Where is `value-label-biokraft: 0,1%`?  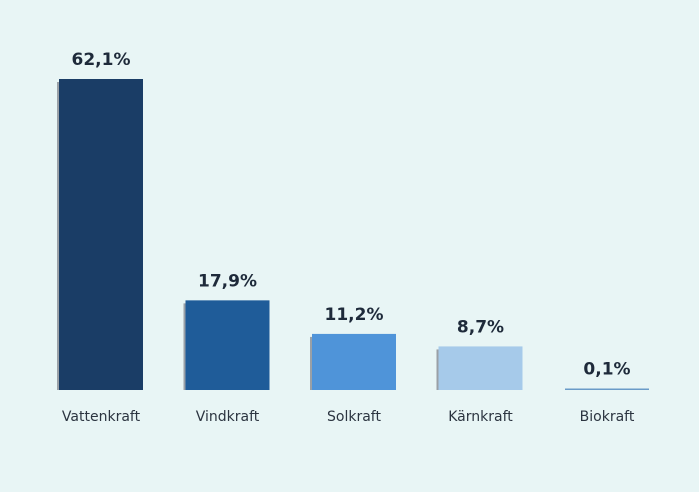
value-label-biokraft: 0,1% is located at coordinates (606, 370).